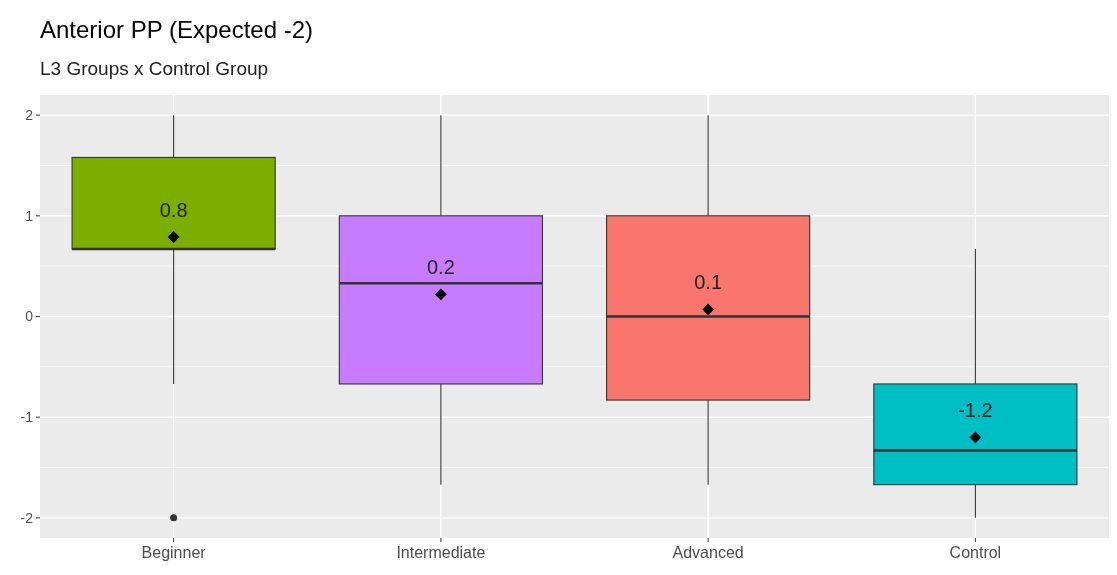 Image resolution: width=1117 pixels, height=575 pixels. Describe the element at coordinates (29, 316) in the screenshot. I see `y-tick-label: 0` at that location.